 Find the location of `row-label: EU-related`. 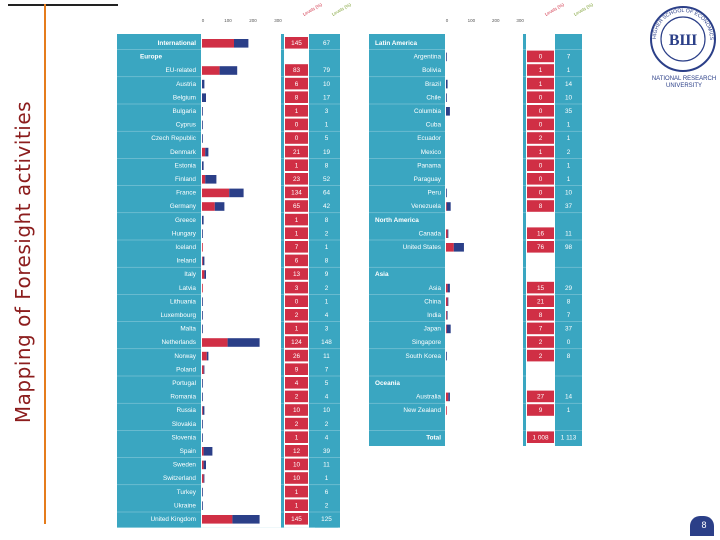

row-label: EU-related is located at coordinates (180, 70).